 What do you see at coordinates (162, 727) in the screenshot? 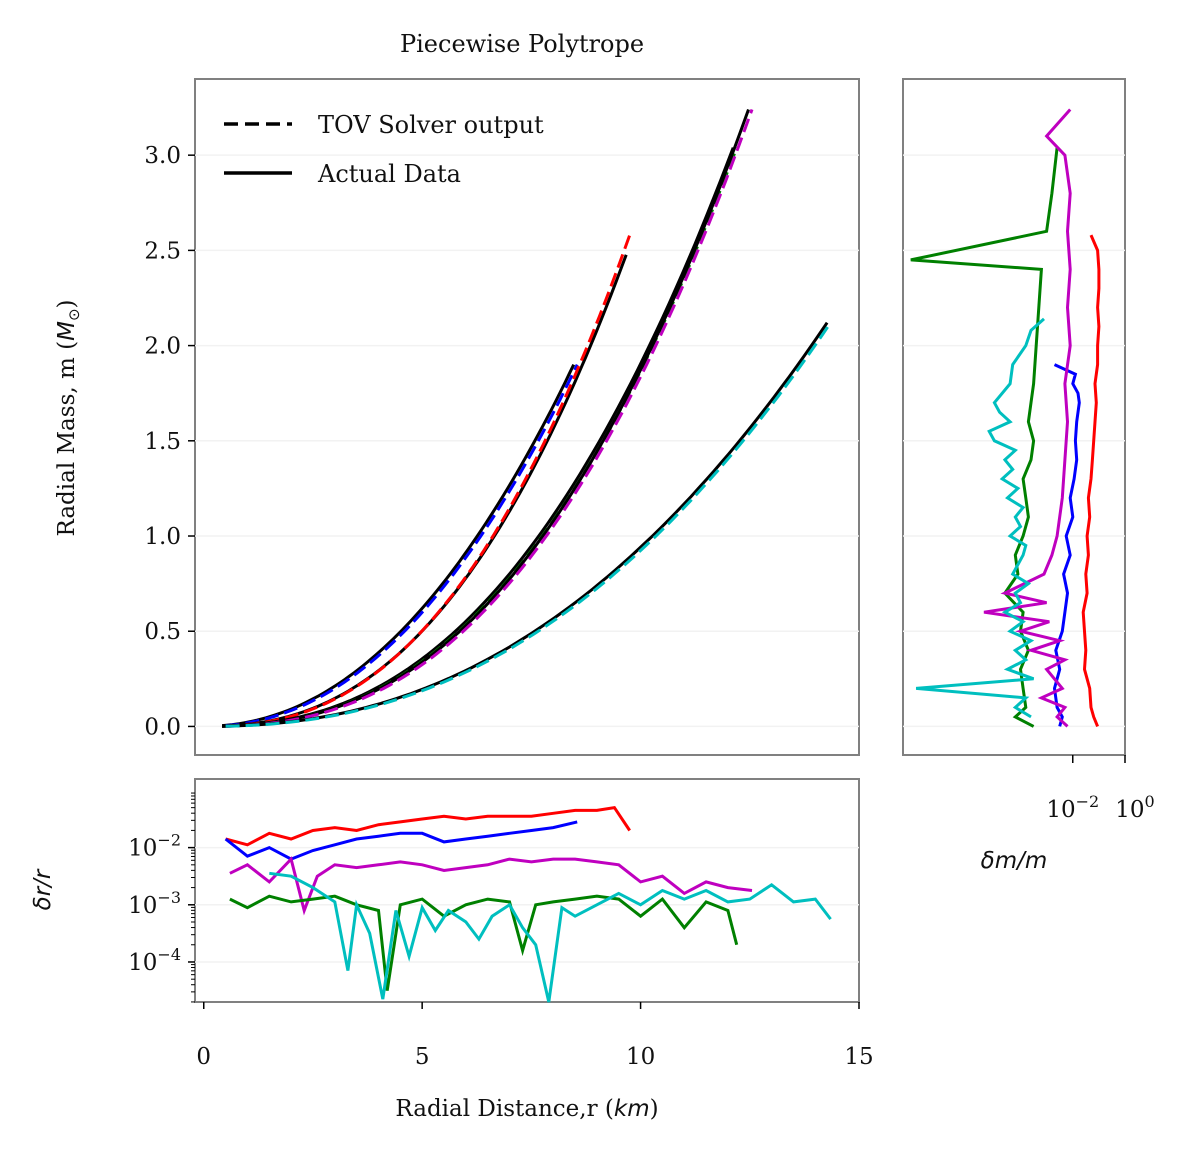
I see `main-y-tick-label: 0.0` at bounding box center [162, 727].